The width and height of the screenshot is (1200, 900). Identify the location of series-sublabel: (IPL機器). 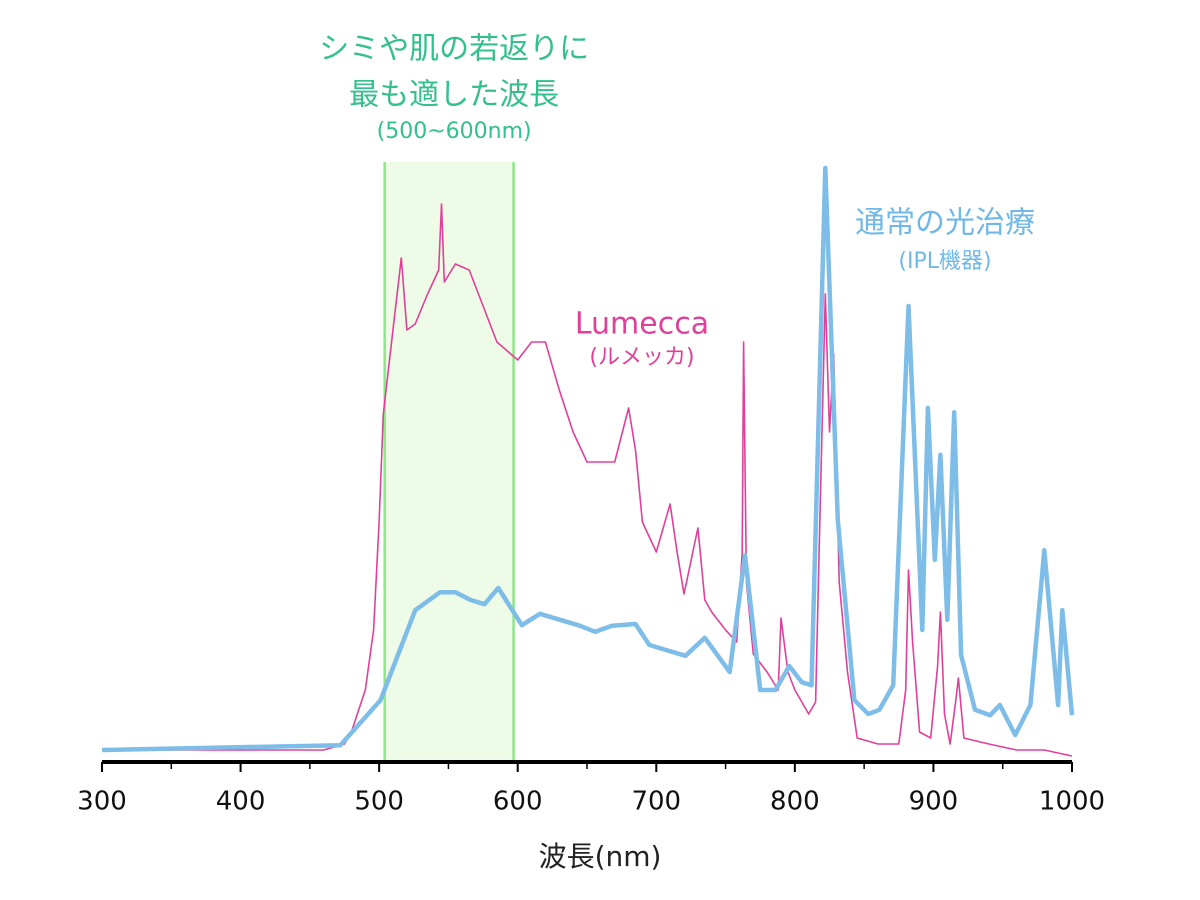
(944, 261).